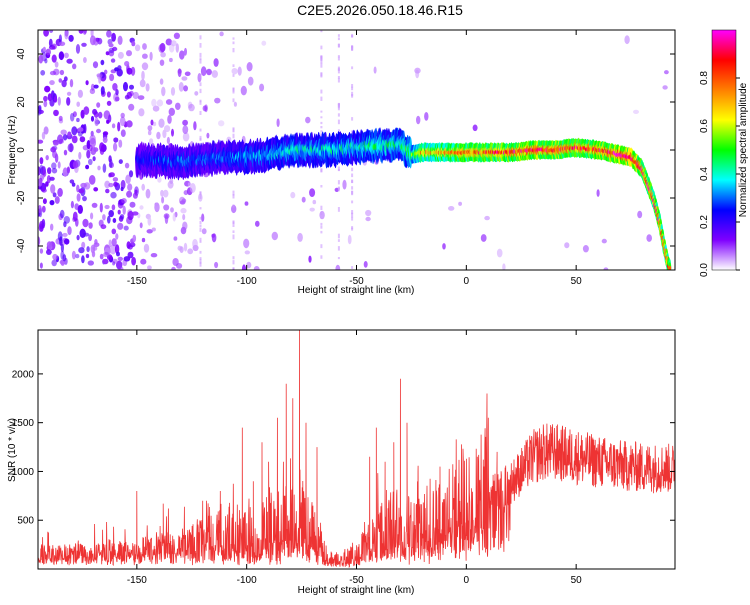 Image resolution: width=750 pixels, height=605 pixels. What do you see at coordinates (356, 281) in the screenshot?
I see `x-tick-label: -50` at bounding box center [356, 281].